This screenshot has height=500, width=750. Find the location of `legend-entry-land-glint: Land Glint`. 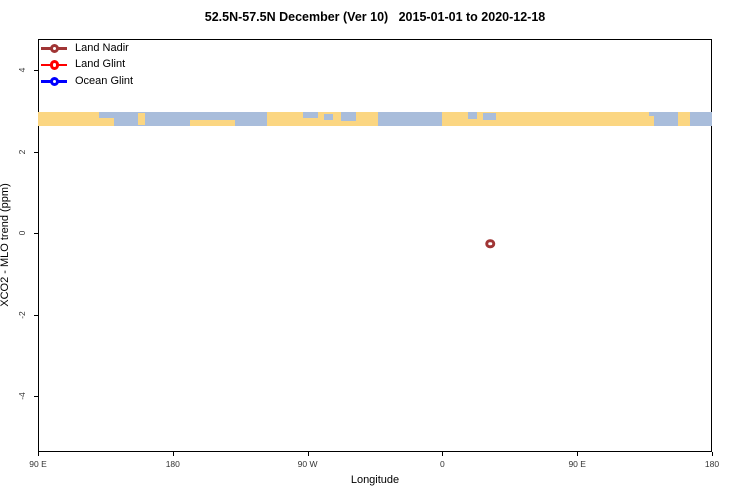

legend-entry-land-glint: Land Glint is located at coordinates (131, 65).